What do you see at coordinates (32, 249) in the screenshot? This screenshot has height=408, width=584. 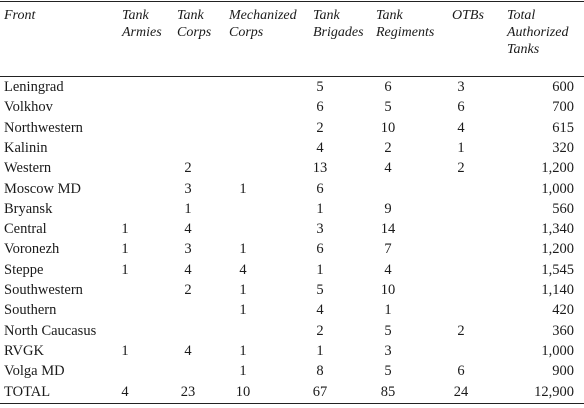 I see `front-name: Voronezh` at bounding box center [32, 249].